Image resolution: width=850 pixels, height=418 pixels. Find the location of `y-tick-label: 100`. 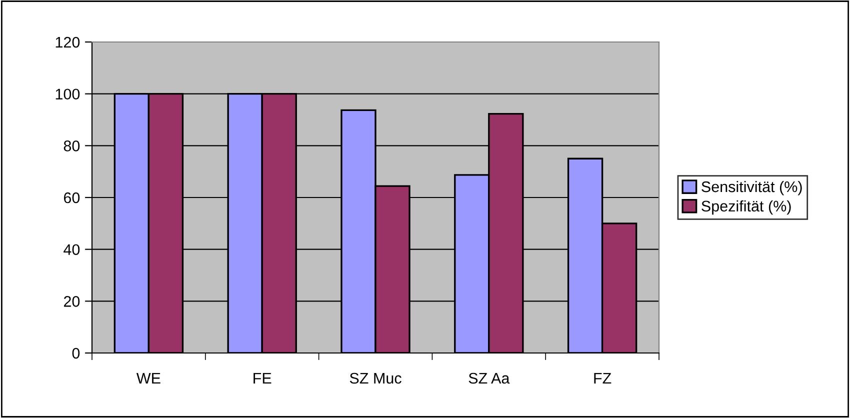

y-tick-label: 100 is located at coordinates (68, 94).